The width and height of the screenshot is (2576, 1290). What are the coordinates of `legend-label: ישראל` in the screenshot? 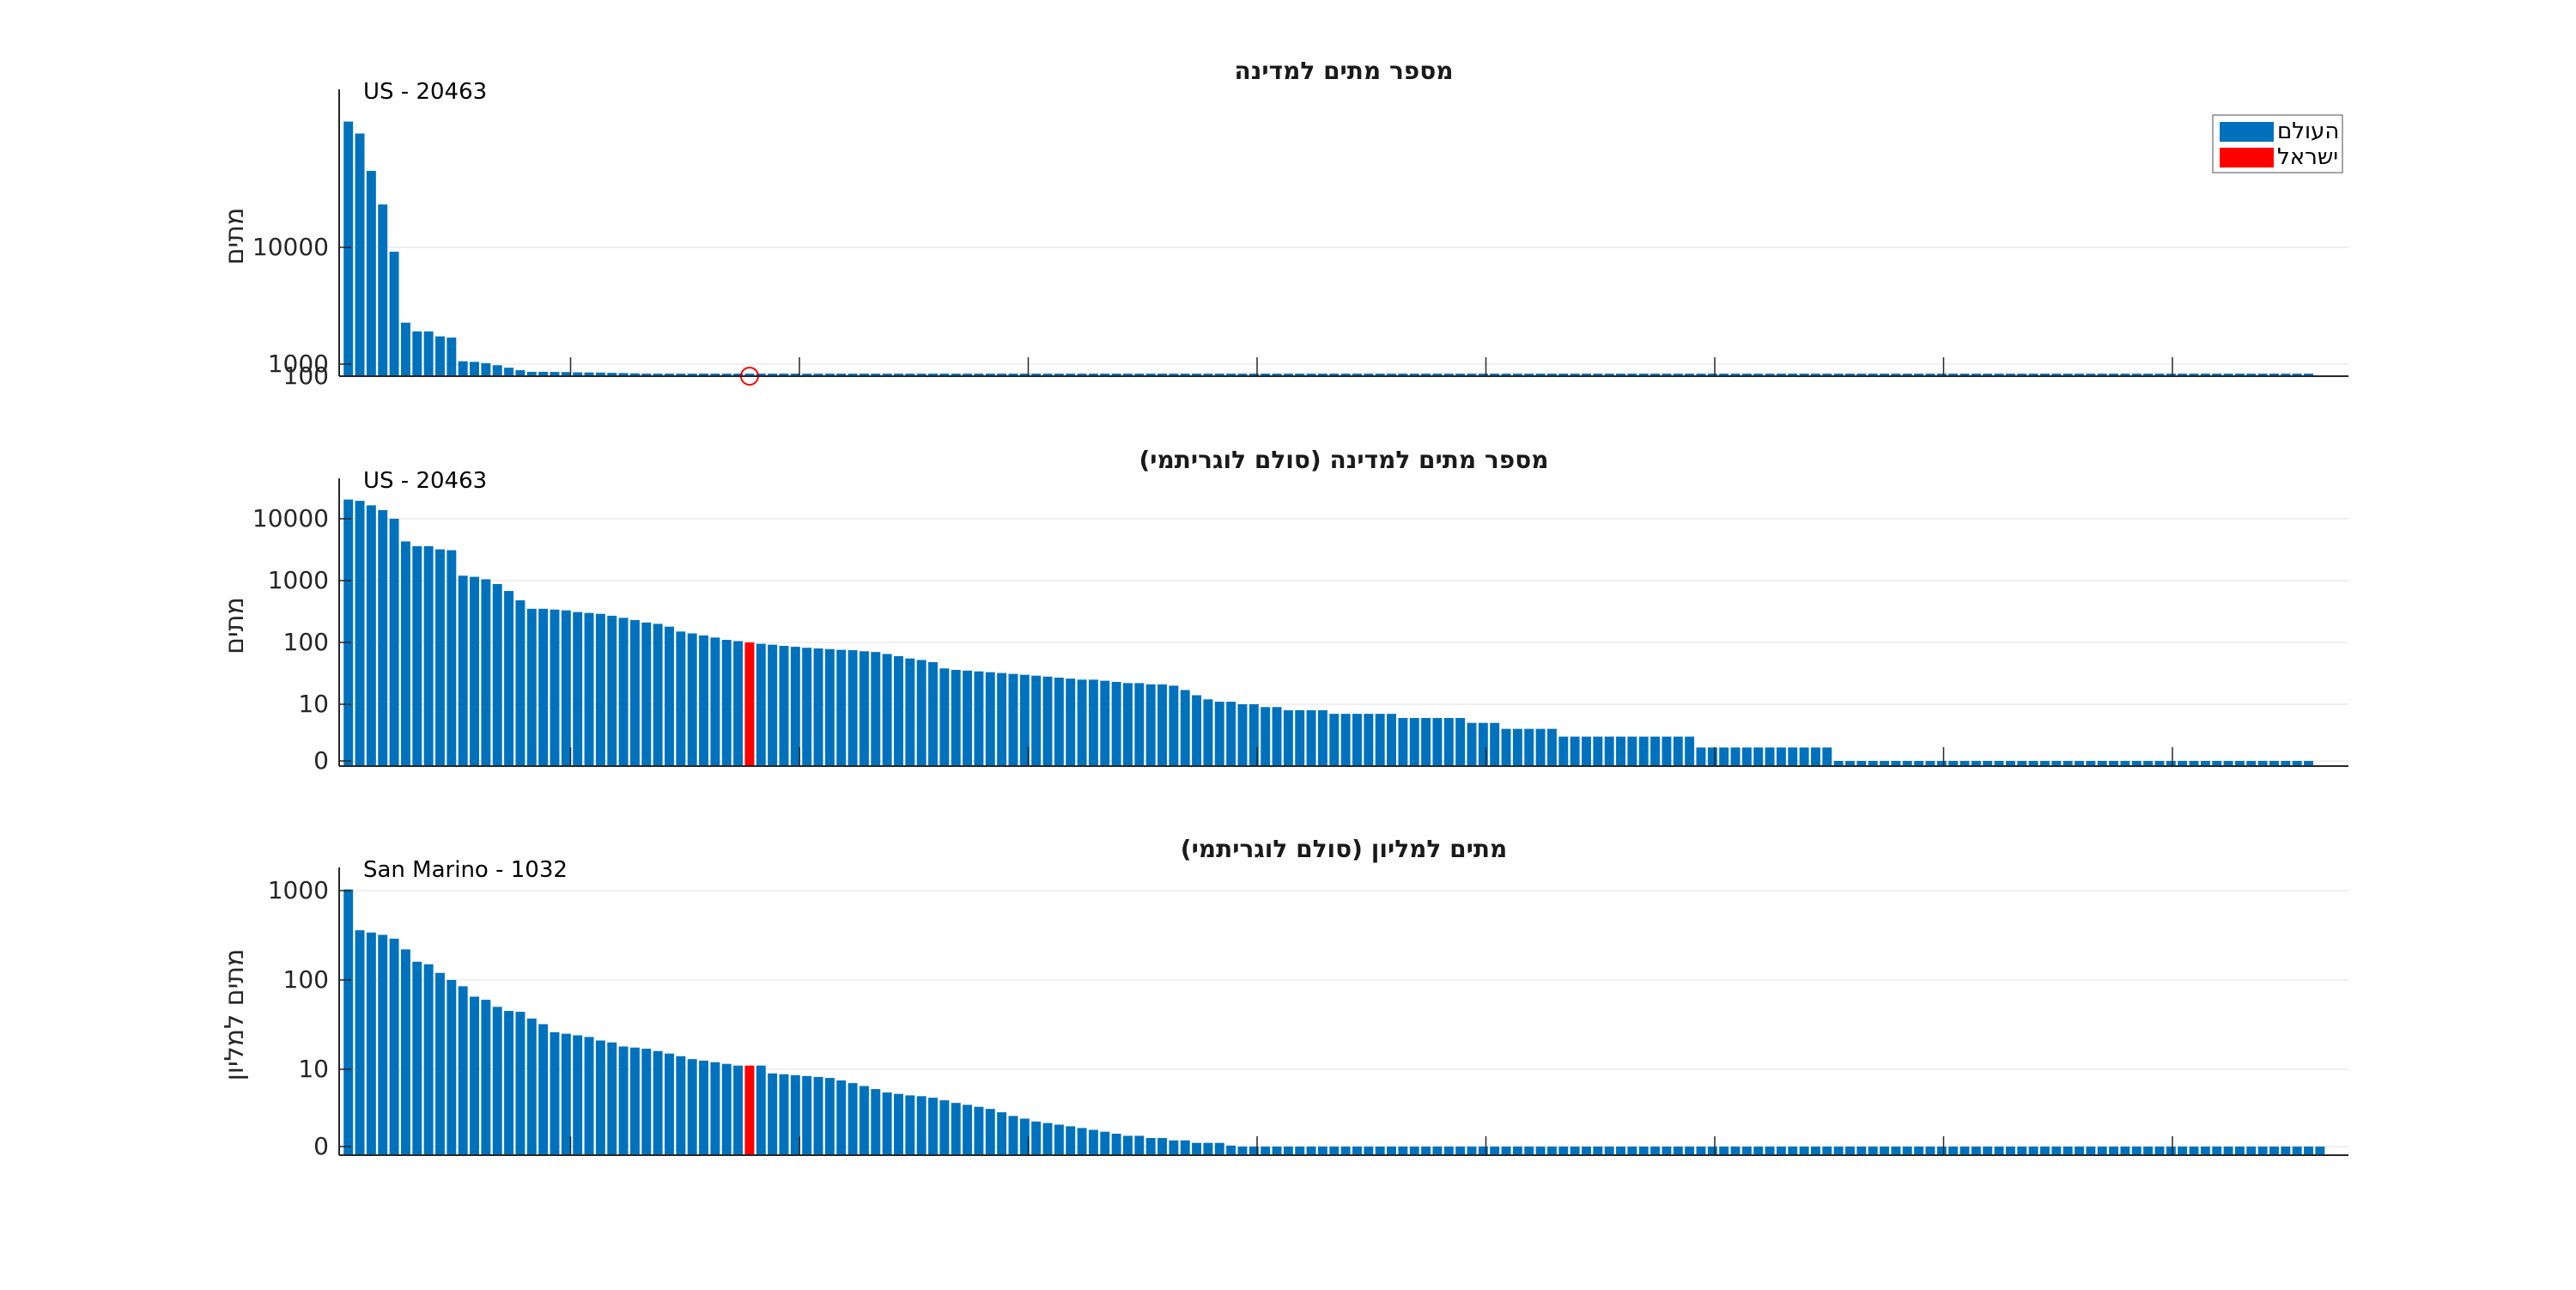 It's located at (2307, 157).